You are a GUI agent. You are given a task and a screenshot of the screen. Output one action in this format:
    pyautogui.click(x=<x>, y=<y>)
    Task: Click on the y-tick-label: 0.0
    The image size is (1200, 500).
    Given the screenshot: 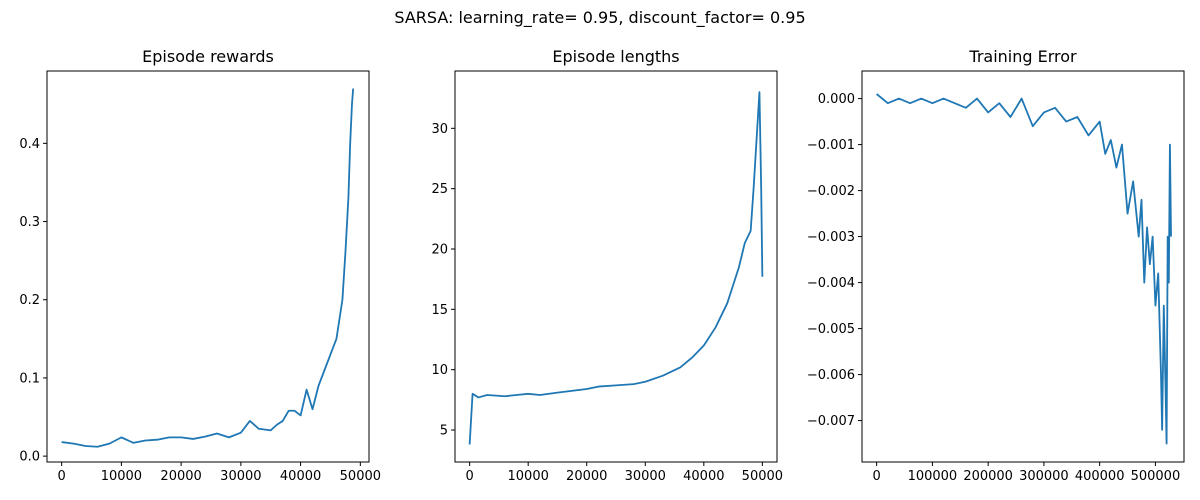 What is the action you would take?
    pyautogui.click(x=29, y=457)
    